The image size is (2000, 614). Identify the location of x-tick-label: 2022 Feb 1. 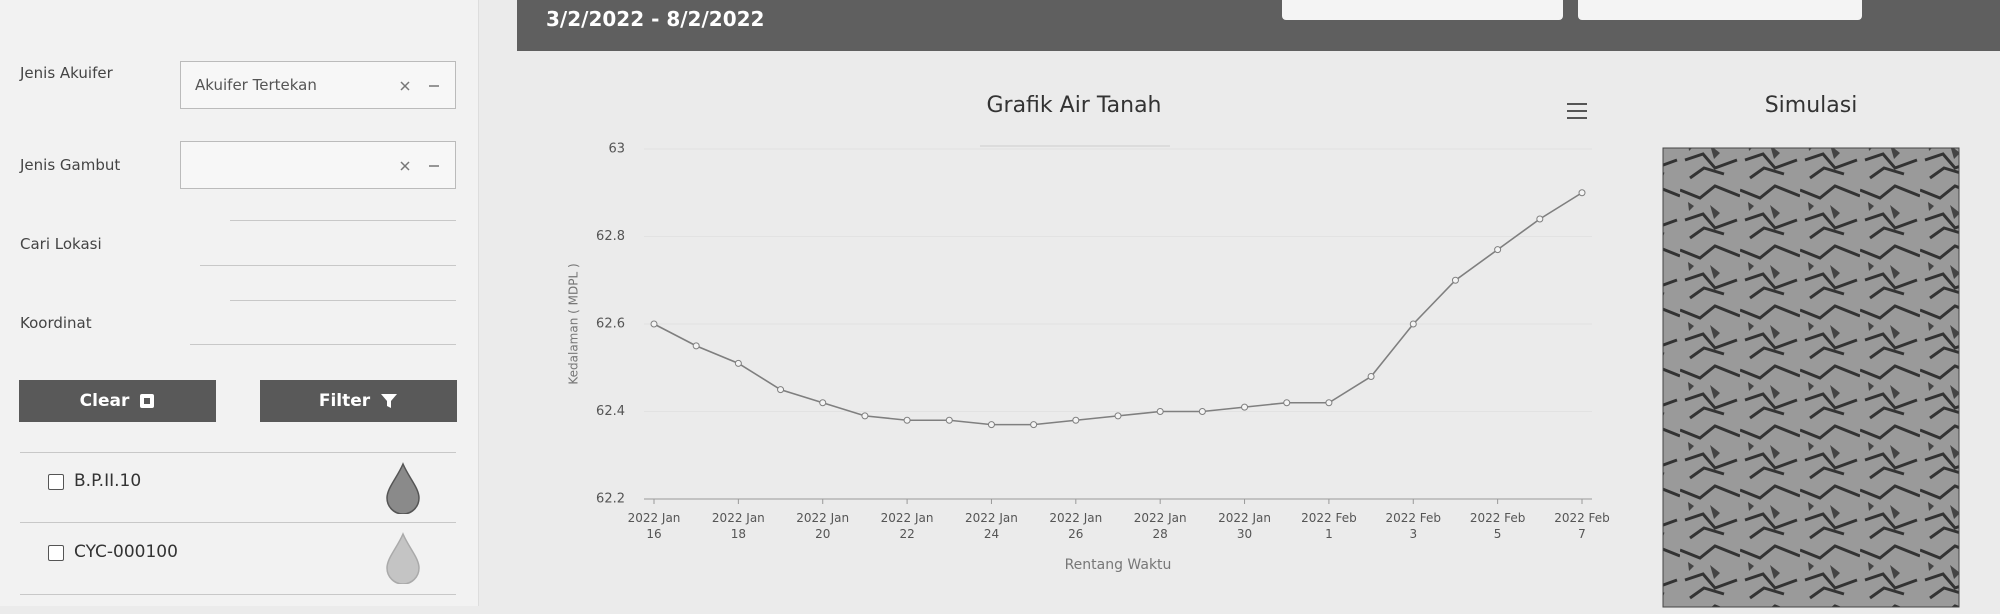
(1329, 526).